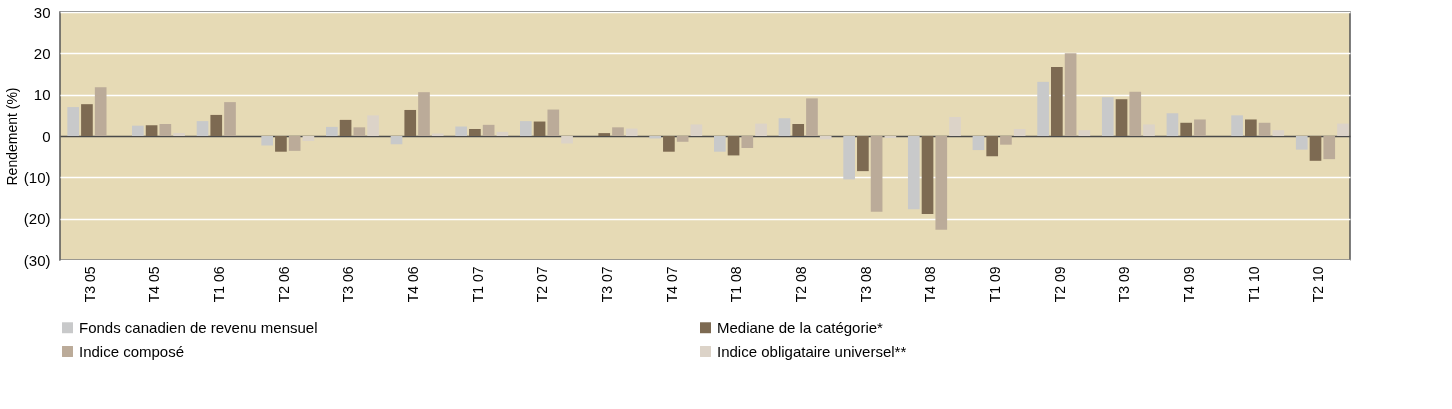  I want to click on y-axis-title: Rendement (%), so click(11, 136).